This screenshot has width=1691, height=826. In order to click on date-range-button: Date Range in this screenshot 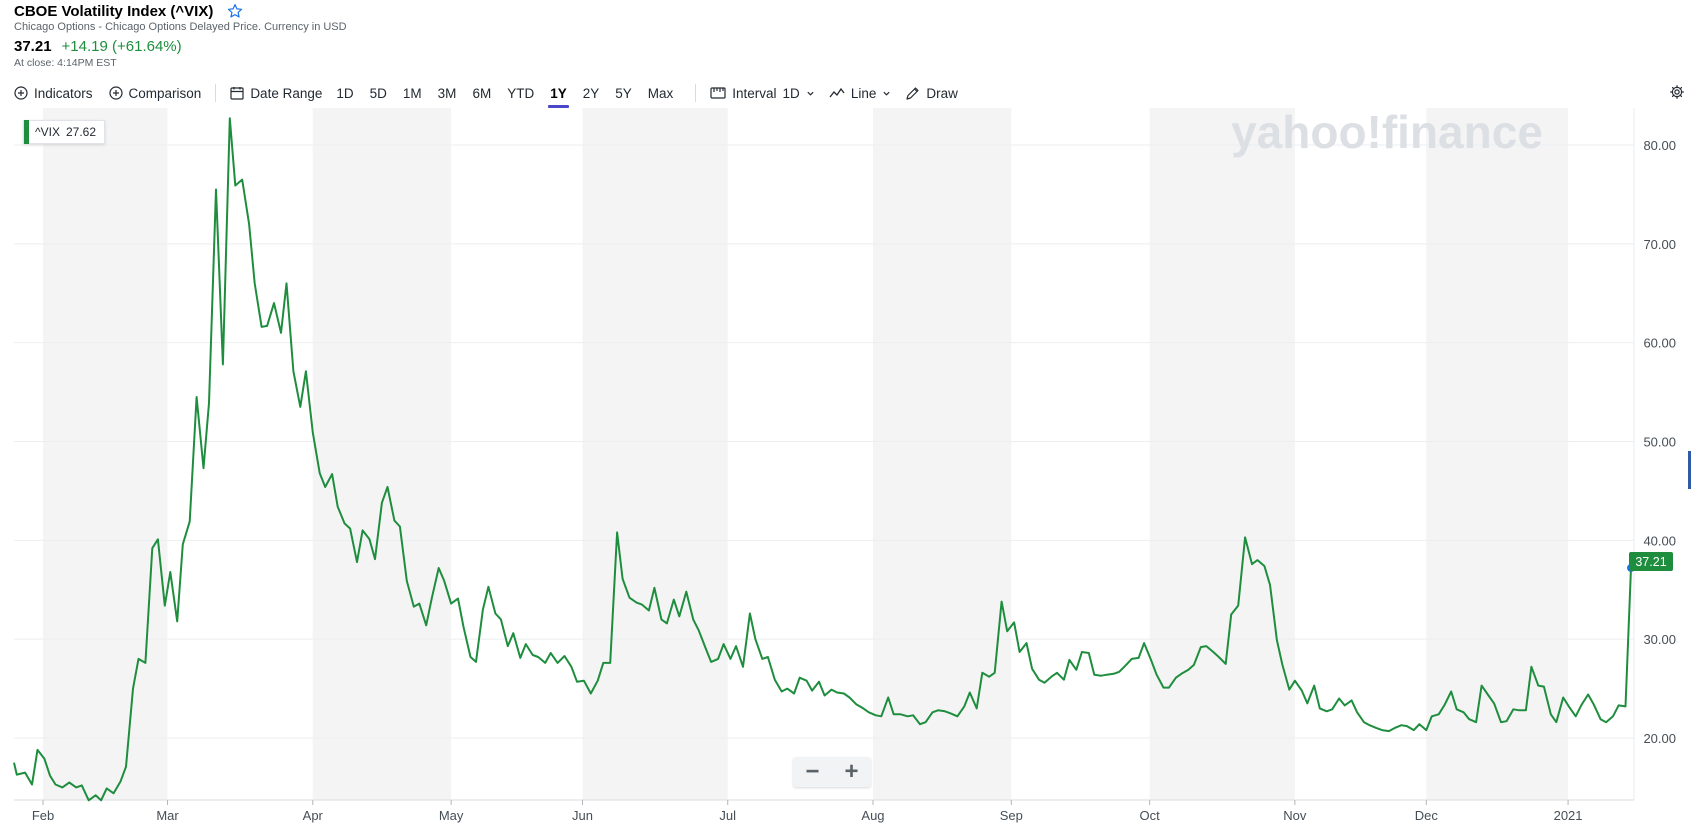, I will do `click(276, 93)`.